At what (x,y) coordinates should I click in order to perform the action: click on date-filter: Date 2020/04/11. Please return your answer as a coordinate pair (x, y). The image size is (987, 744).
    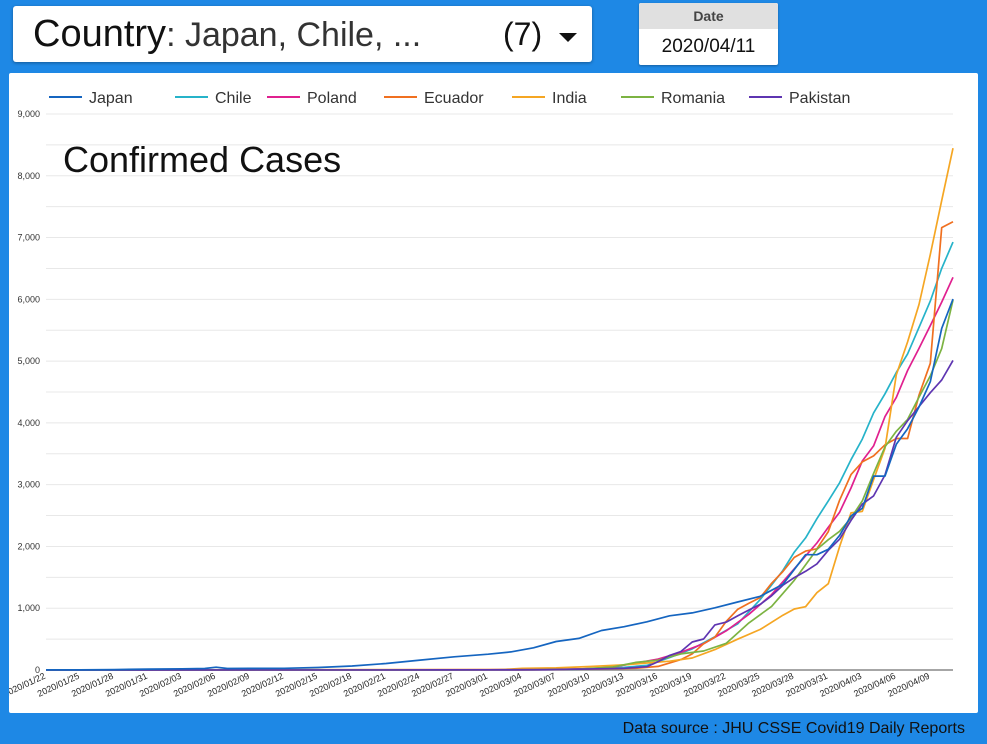
    Looking at the image, I should click on (708, 34).